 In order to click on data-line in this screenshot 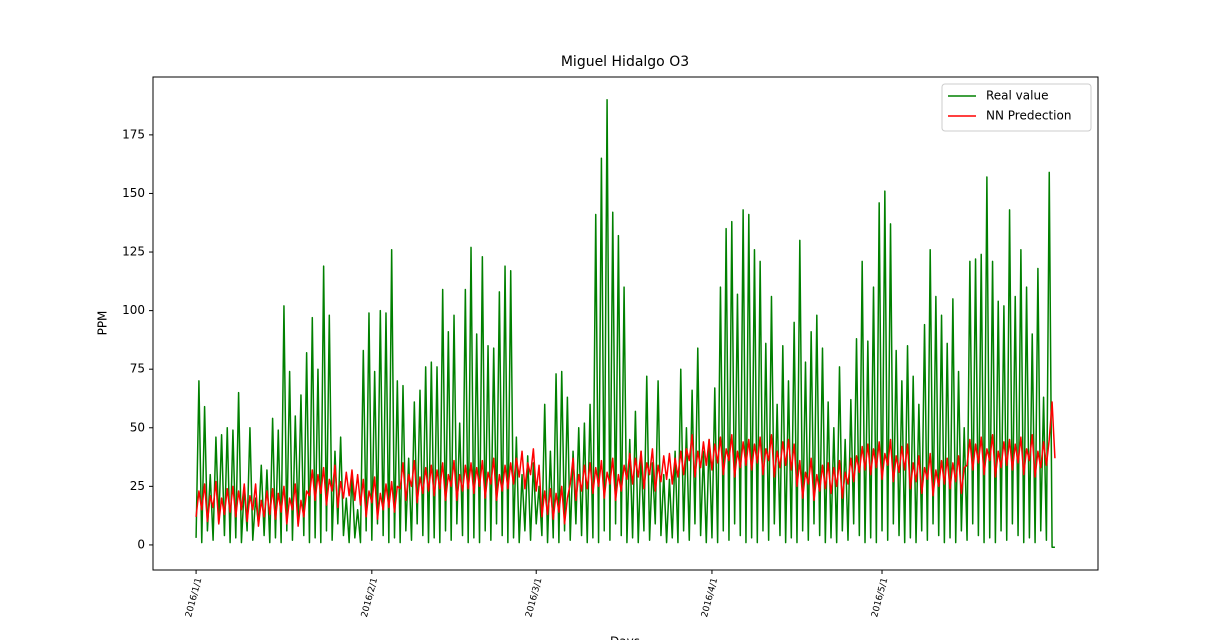, I will do `click(625, 464)`.